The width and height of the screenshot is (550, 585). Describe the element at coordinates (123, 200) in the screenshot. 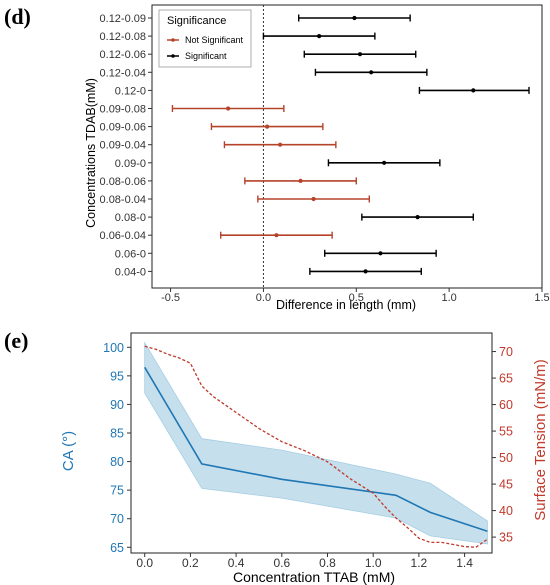

I see `category-label: 0.08-0.04` at that location.